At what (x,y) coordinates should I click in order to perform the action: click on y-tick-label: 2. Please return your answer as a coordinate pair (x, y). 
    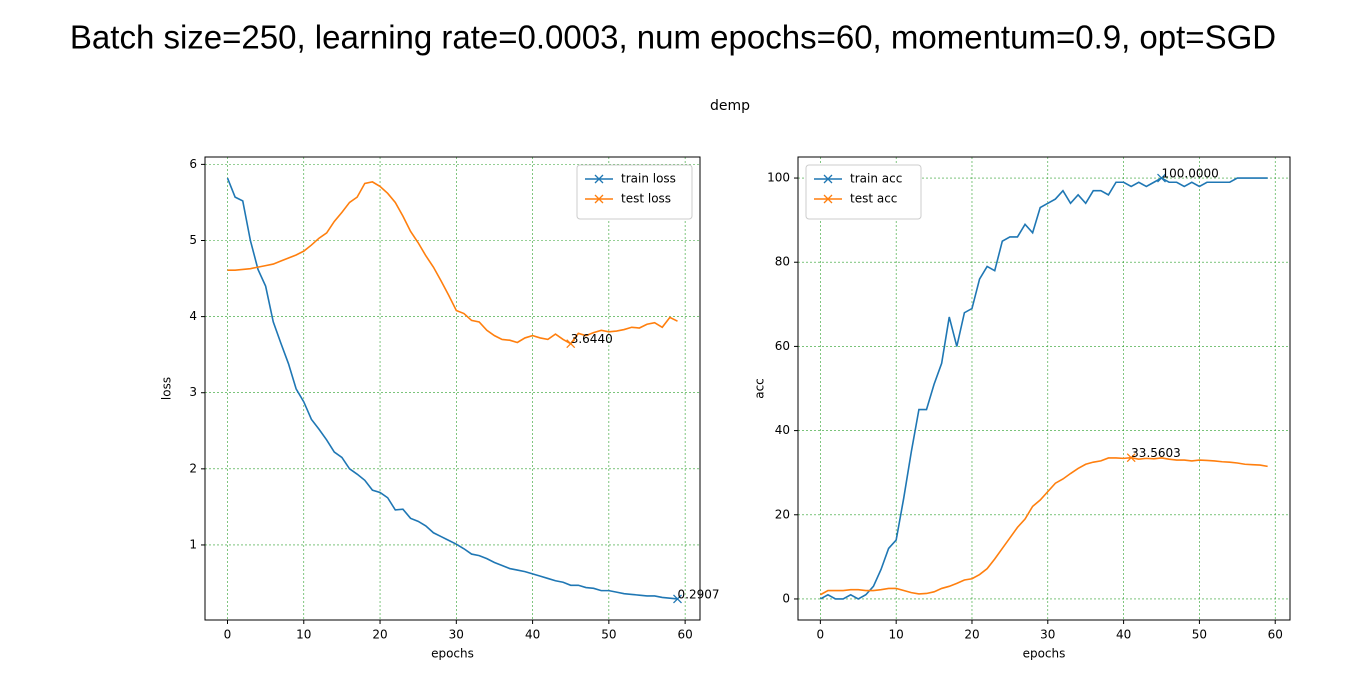
    Looking at the image, I should click on (193, 468).